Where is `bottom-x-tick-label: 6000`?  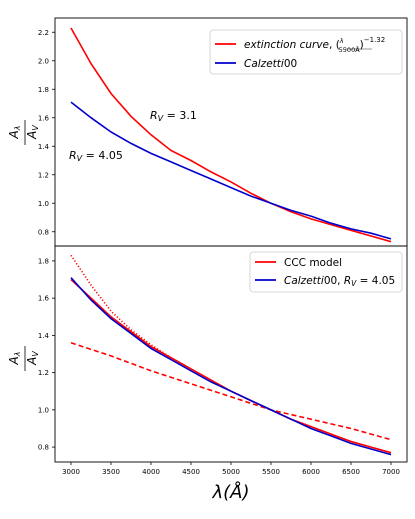 bottom-x-tick-label: 6000 is located at coordinates (311, 472).